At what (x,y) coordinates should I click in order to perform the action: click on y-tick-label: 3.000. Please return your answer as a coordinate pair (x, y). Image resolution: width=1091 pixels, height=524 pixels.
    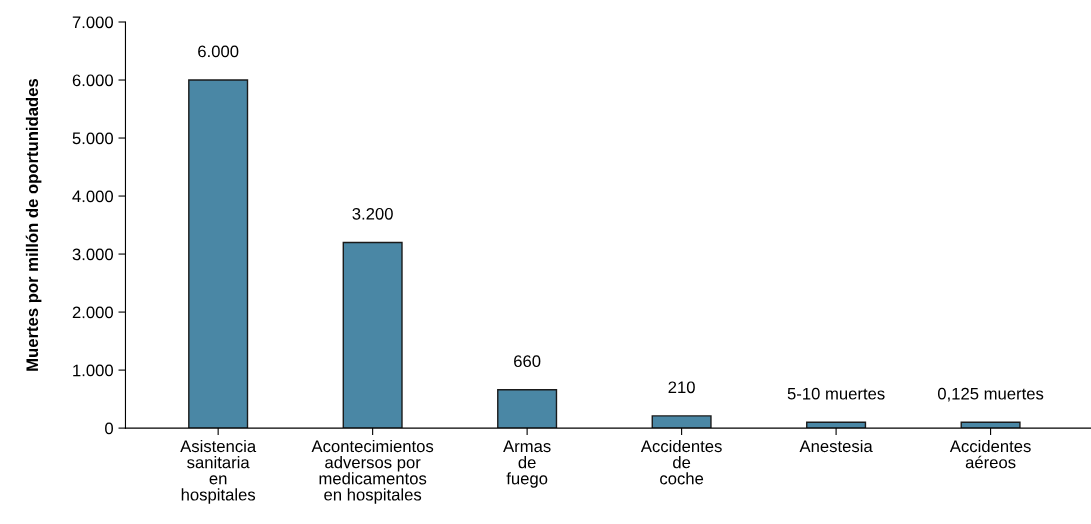
    Looking at the image, I should click on (93, 254).